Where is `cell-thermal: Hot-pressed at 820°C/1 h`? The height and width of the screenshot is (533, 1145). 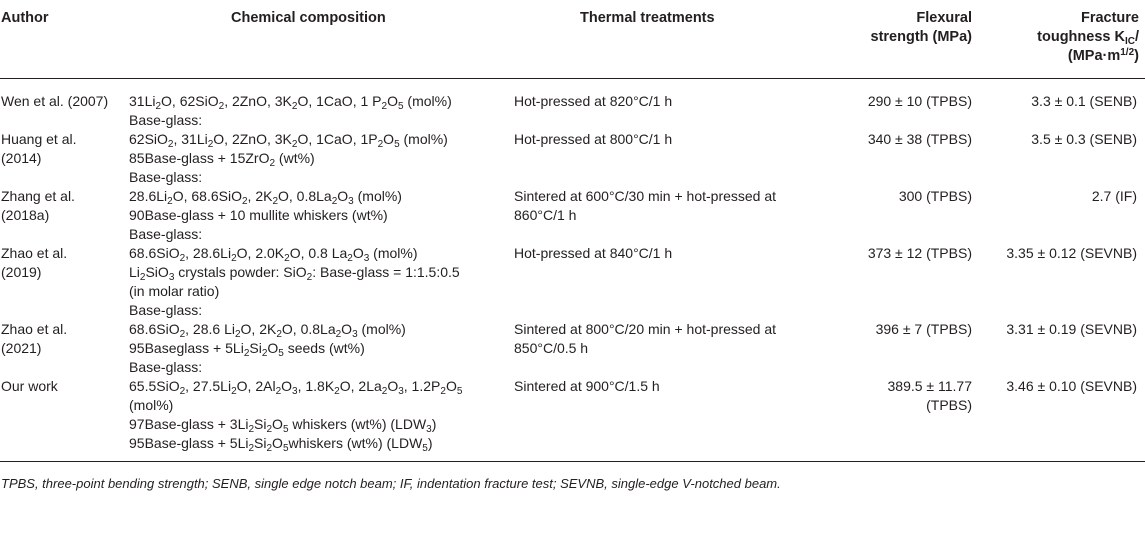
cell-thermal: Hot-pressed at 820°C/1 h is located at coordinates (668, 95).